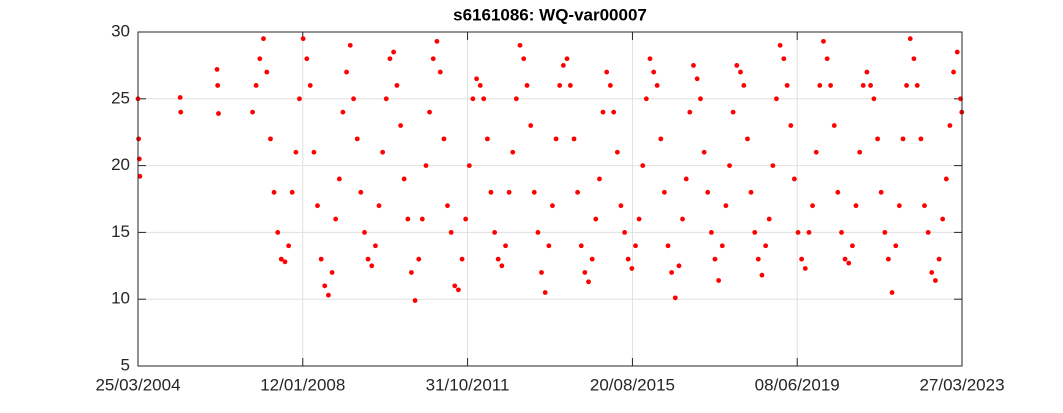  What do you see at coordinates (120, 30) in the screenshot?
I see `y-tick-label: 30` at bounding box center [120, 30].